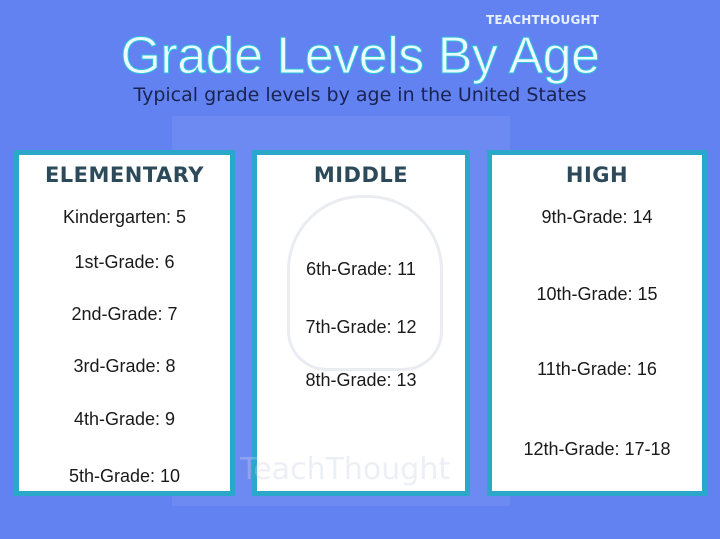  What do you see at coordinates (597, 449) in the screenshot?
I see `grade-item: 12th-Grade: 17-18` at bounding box center [597, 449].